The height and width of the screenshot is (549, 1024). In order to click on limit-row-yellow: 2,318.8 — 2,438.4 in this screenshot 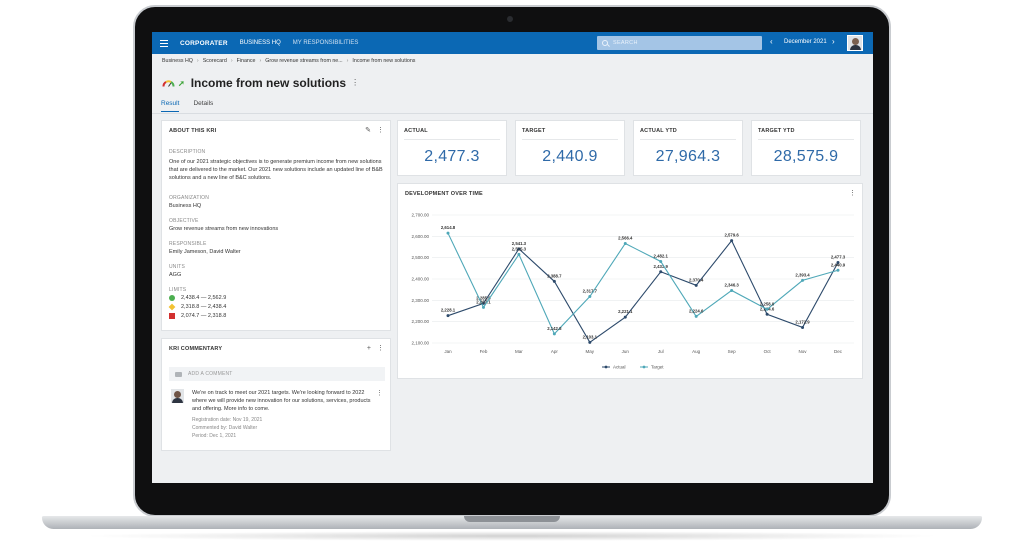, I will do `click(197, 307)`.